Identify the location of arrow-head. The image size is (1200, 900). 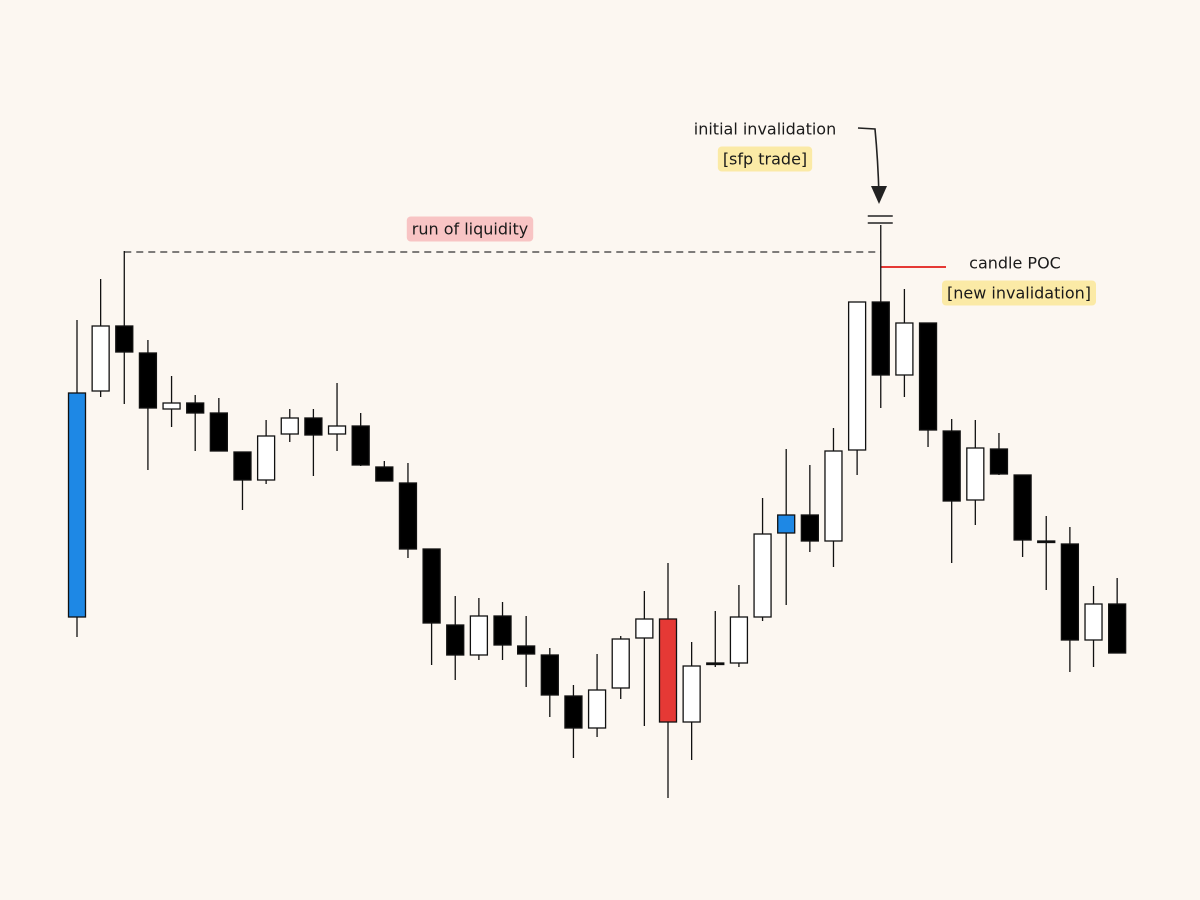
(879, 195).